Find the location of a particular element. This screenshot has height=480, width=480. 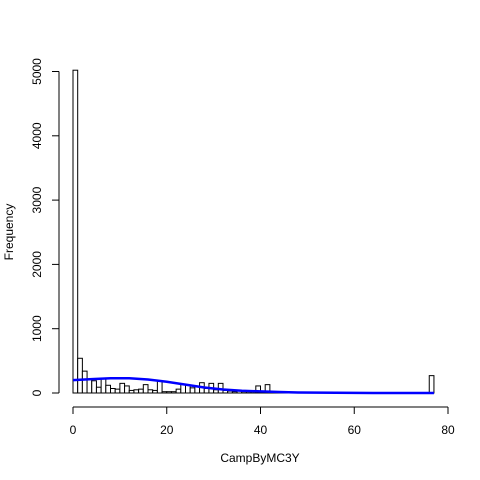

y-tick-label-0: 0 is located at coordinates (37, 392).